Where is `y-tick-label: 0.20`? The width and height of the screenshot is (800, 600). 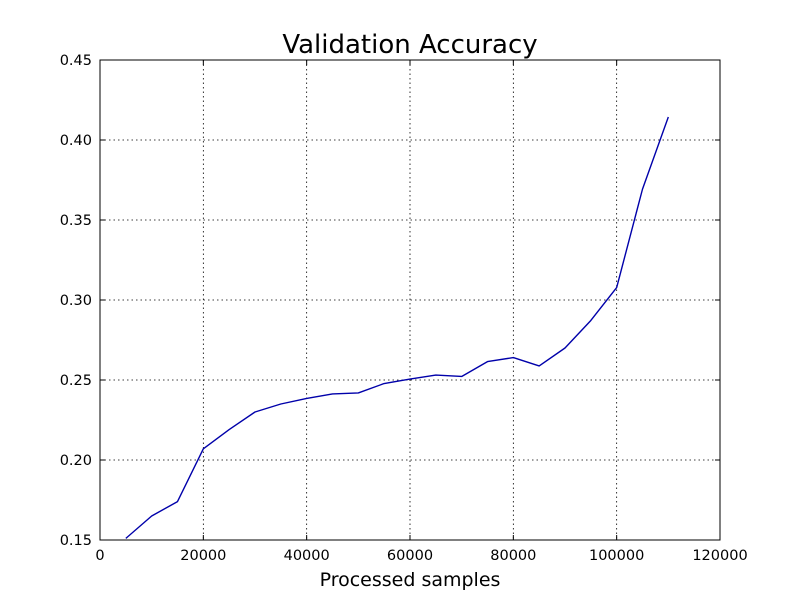 y-tick-label: 0.20 is located at coordinates (76, 461).